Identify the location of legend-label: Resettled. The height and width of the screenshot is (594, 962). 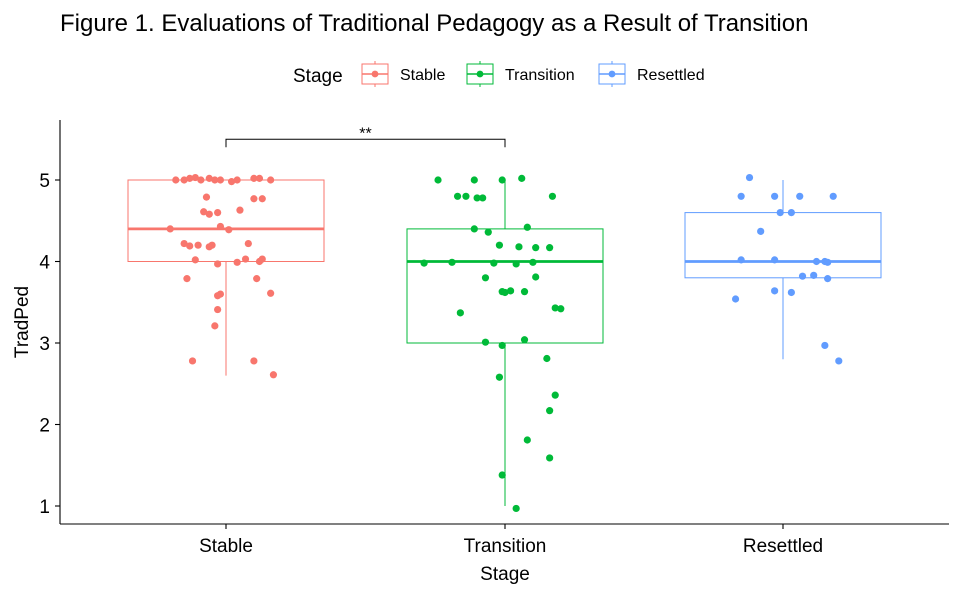
(671, 75).